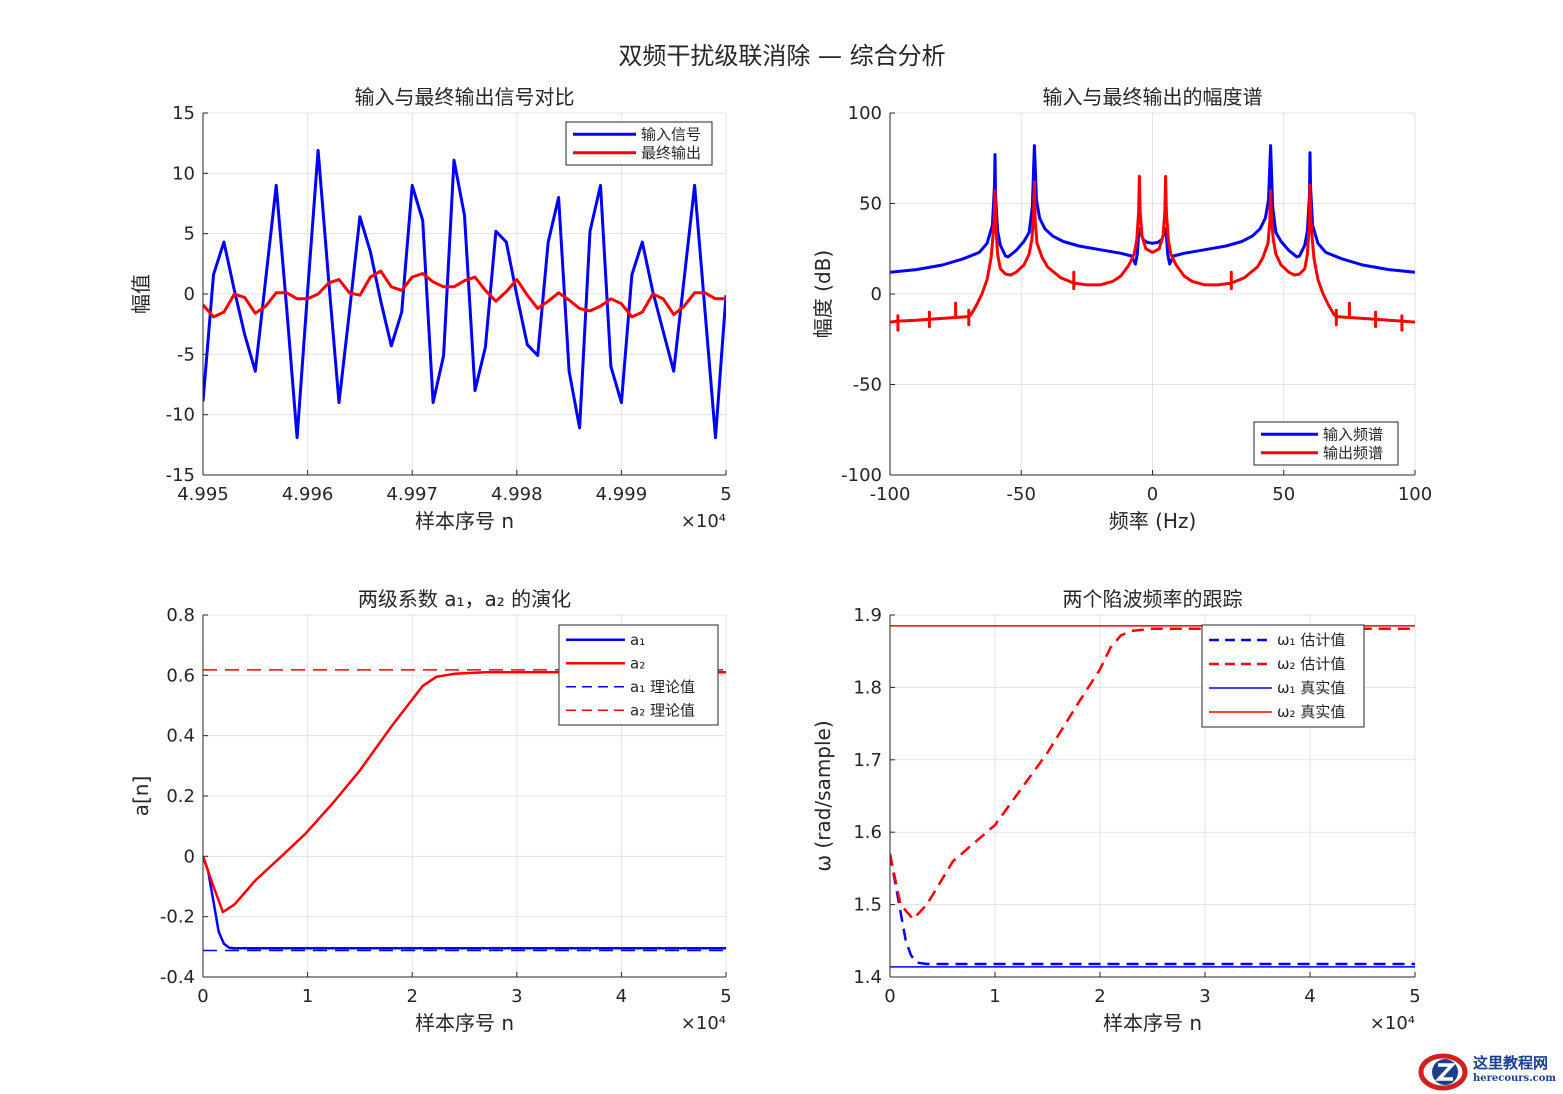 This screenshot has height=1094, width=1563. I want to click on x-tick-label: 4.995, so click(203, 494).